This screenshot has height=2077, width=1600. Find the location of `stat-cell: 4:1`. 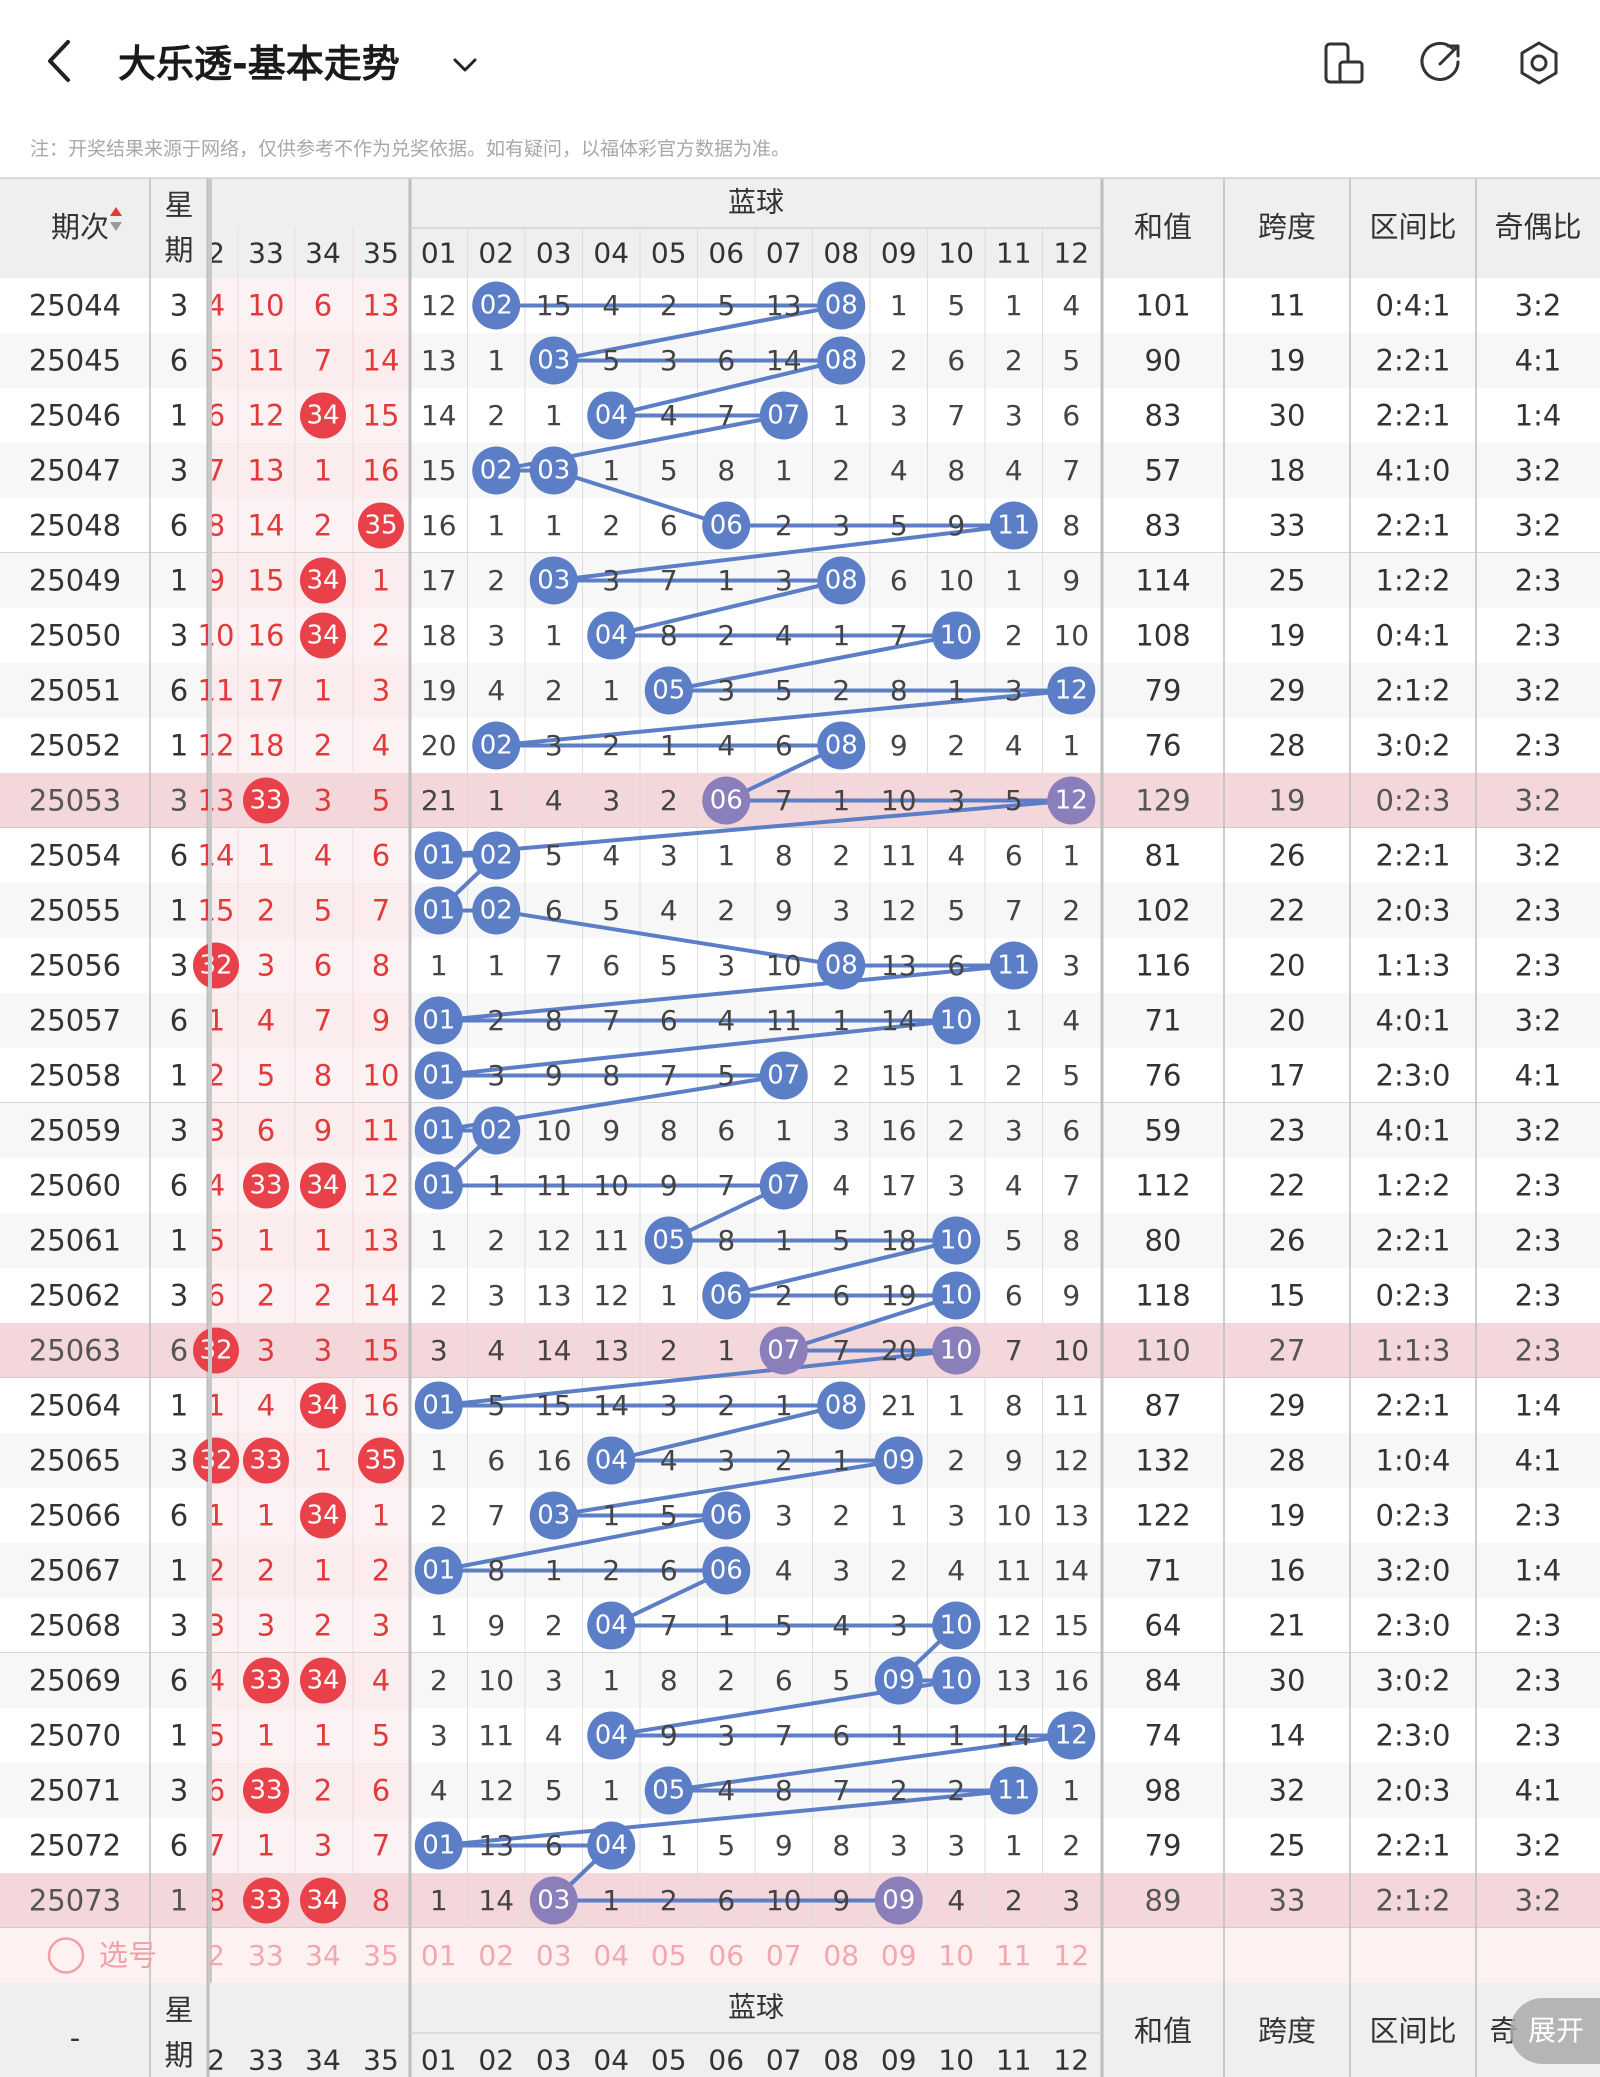

stat-cell: 4:1 is located at coordinates (1538, 1076).